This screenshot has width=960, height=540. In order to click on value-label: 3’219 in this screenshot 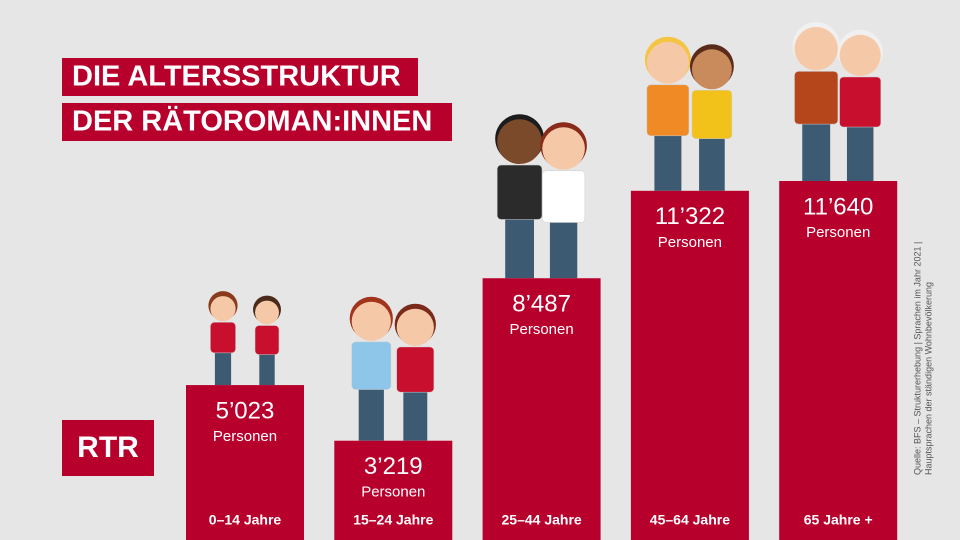, I will do `click(393, 466)`.